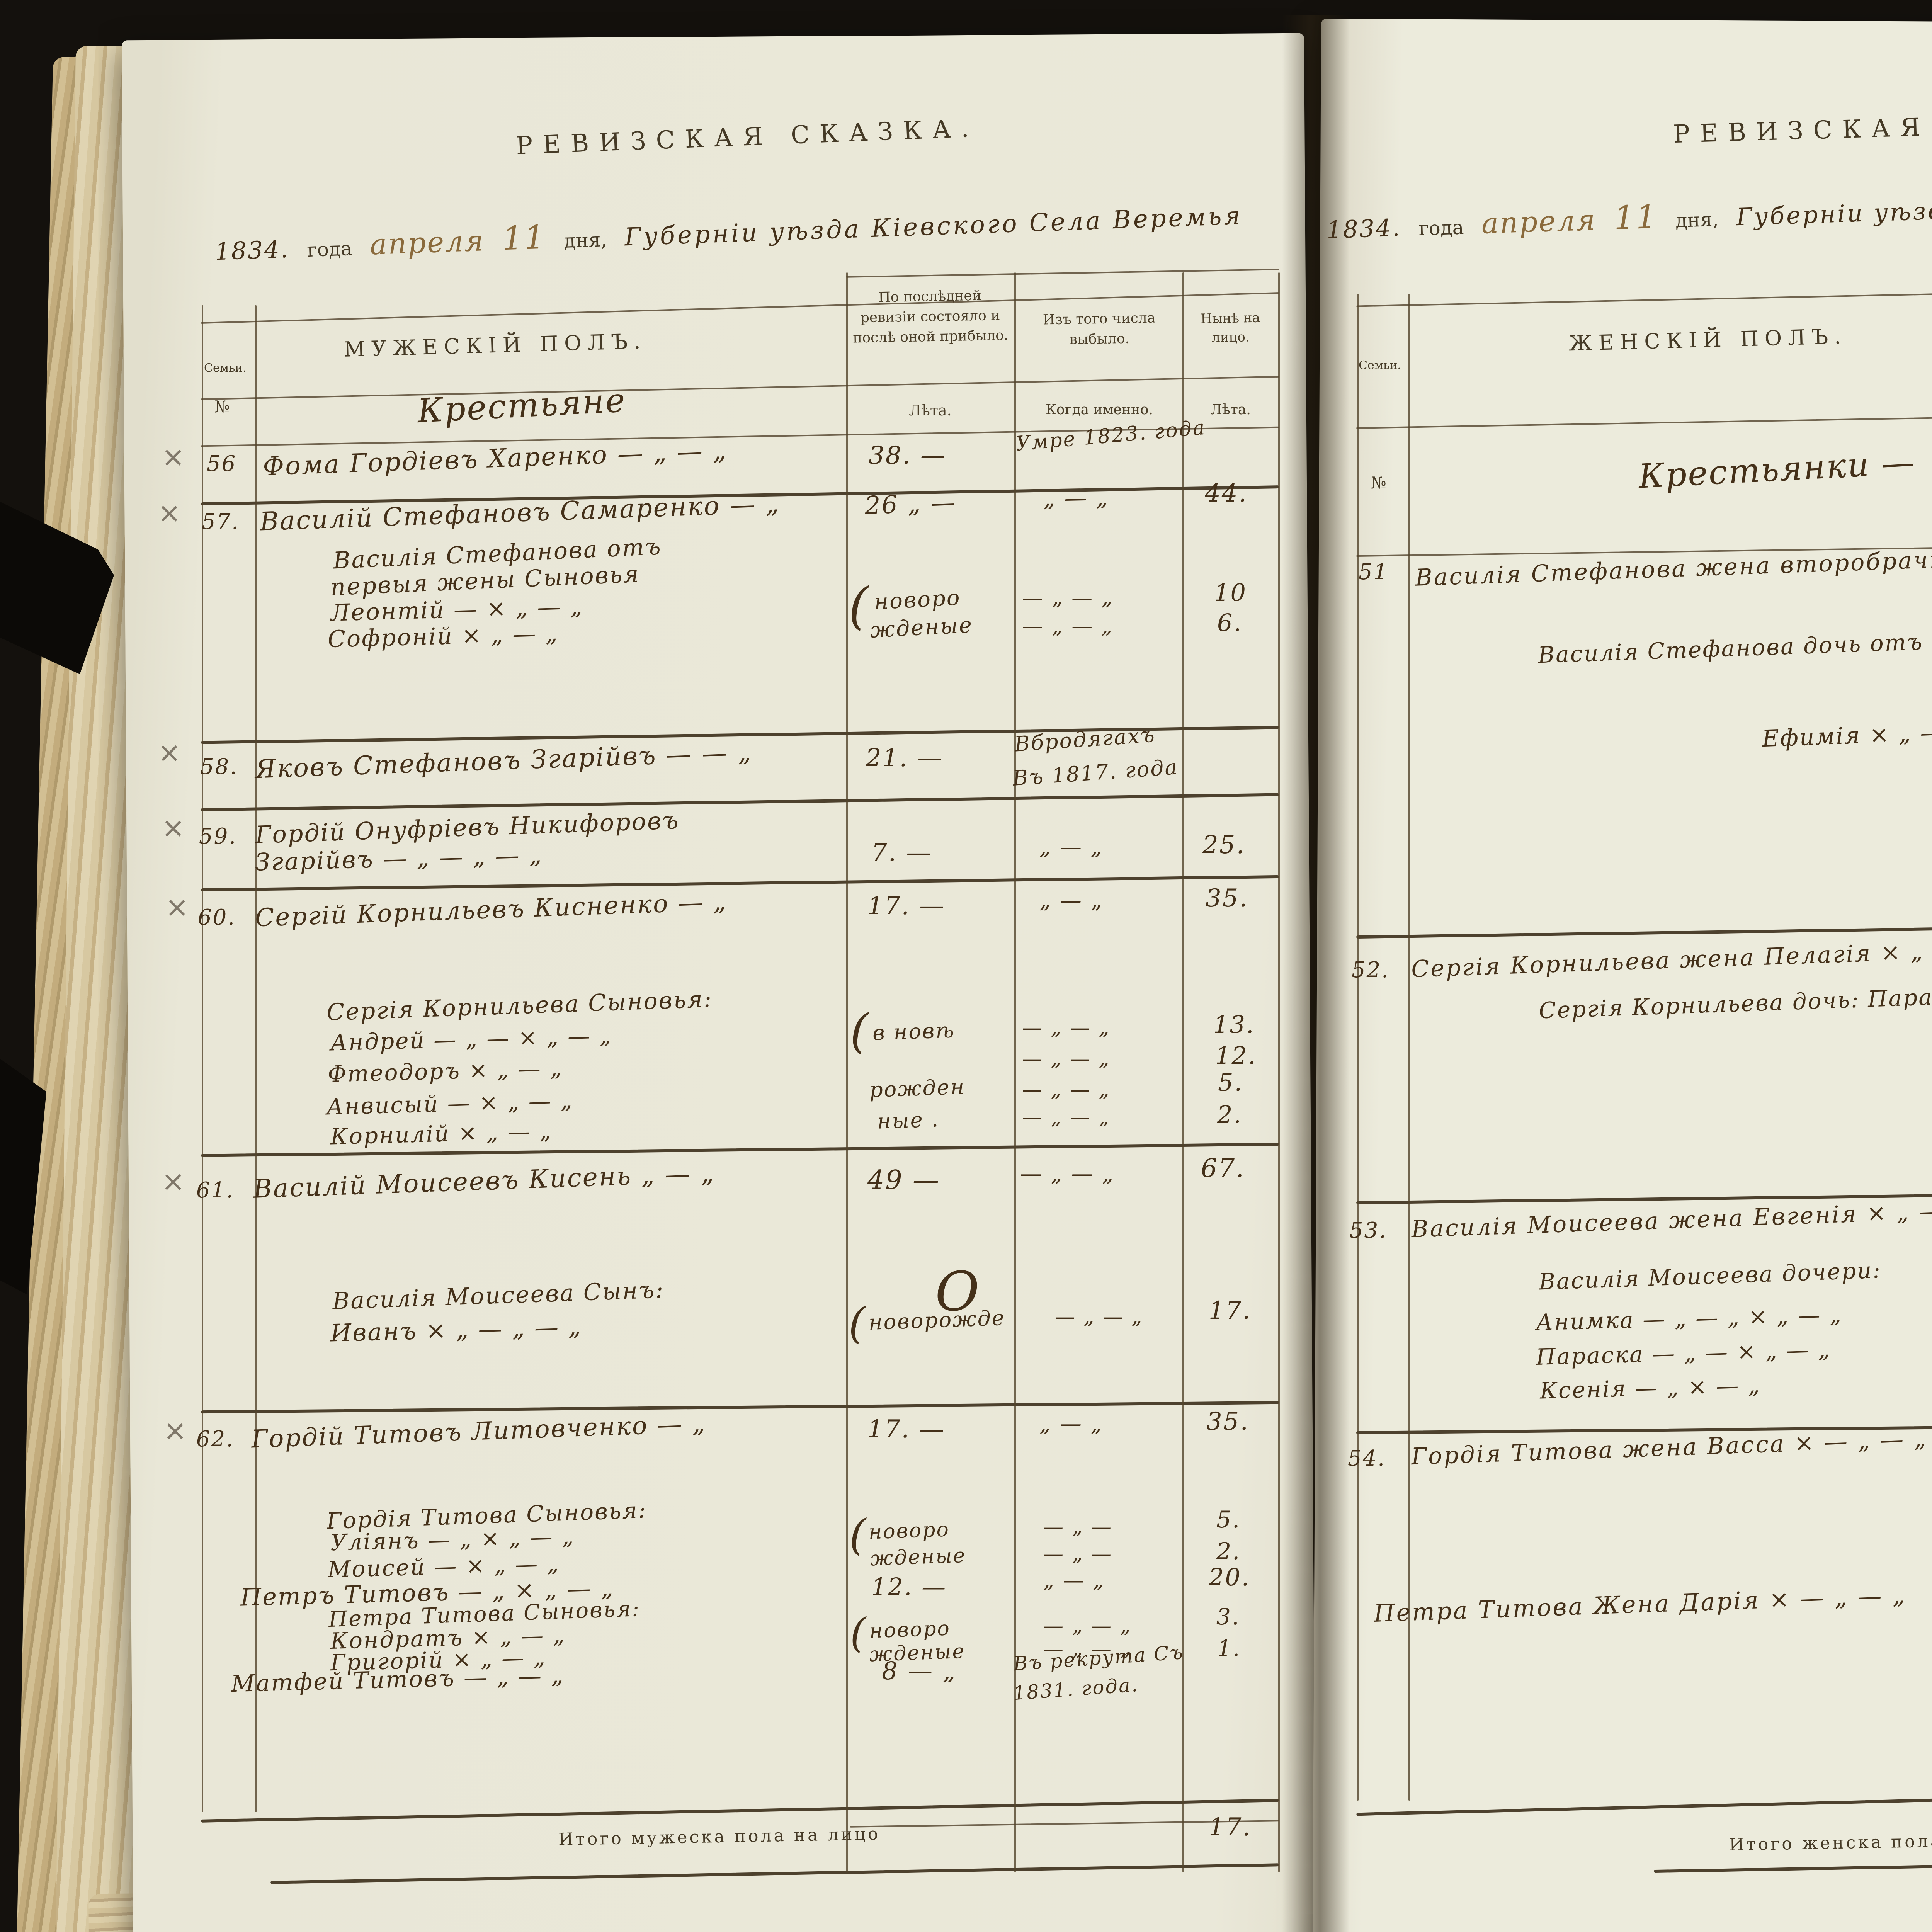  Describe the element at coordinates (217, 918) in the screenshot. I see `male-row-60-no: 60.` at that location.